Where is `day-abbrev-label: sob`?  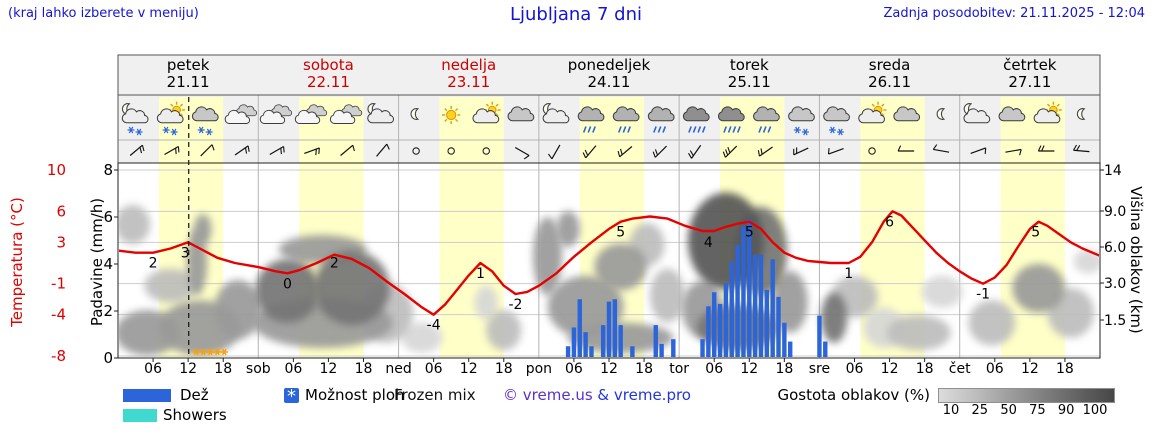
day-abbrev-label: sob is located at coordinates (258, 369).